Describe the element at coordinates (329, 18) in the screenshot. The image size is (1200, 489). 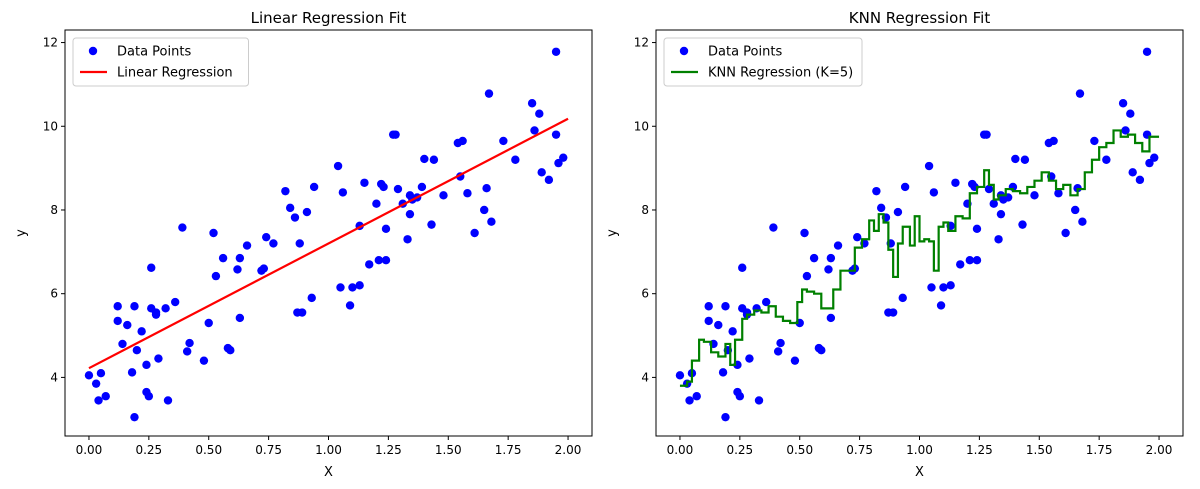
I see `chart-title: Linear Regression Fit` at that location.